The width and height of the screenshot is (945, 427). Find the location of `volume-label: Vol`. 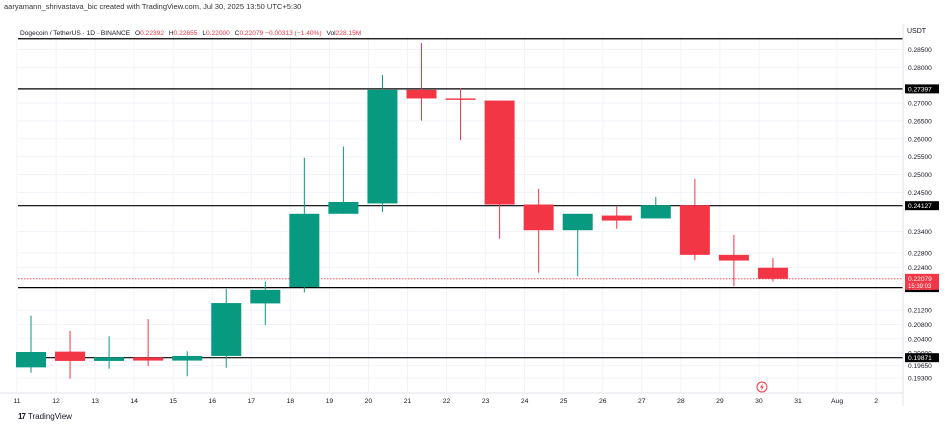

volume-label: Vol is located at coordinates (331, 33).